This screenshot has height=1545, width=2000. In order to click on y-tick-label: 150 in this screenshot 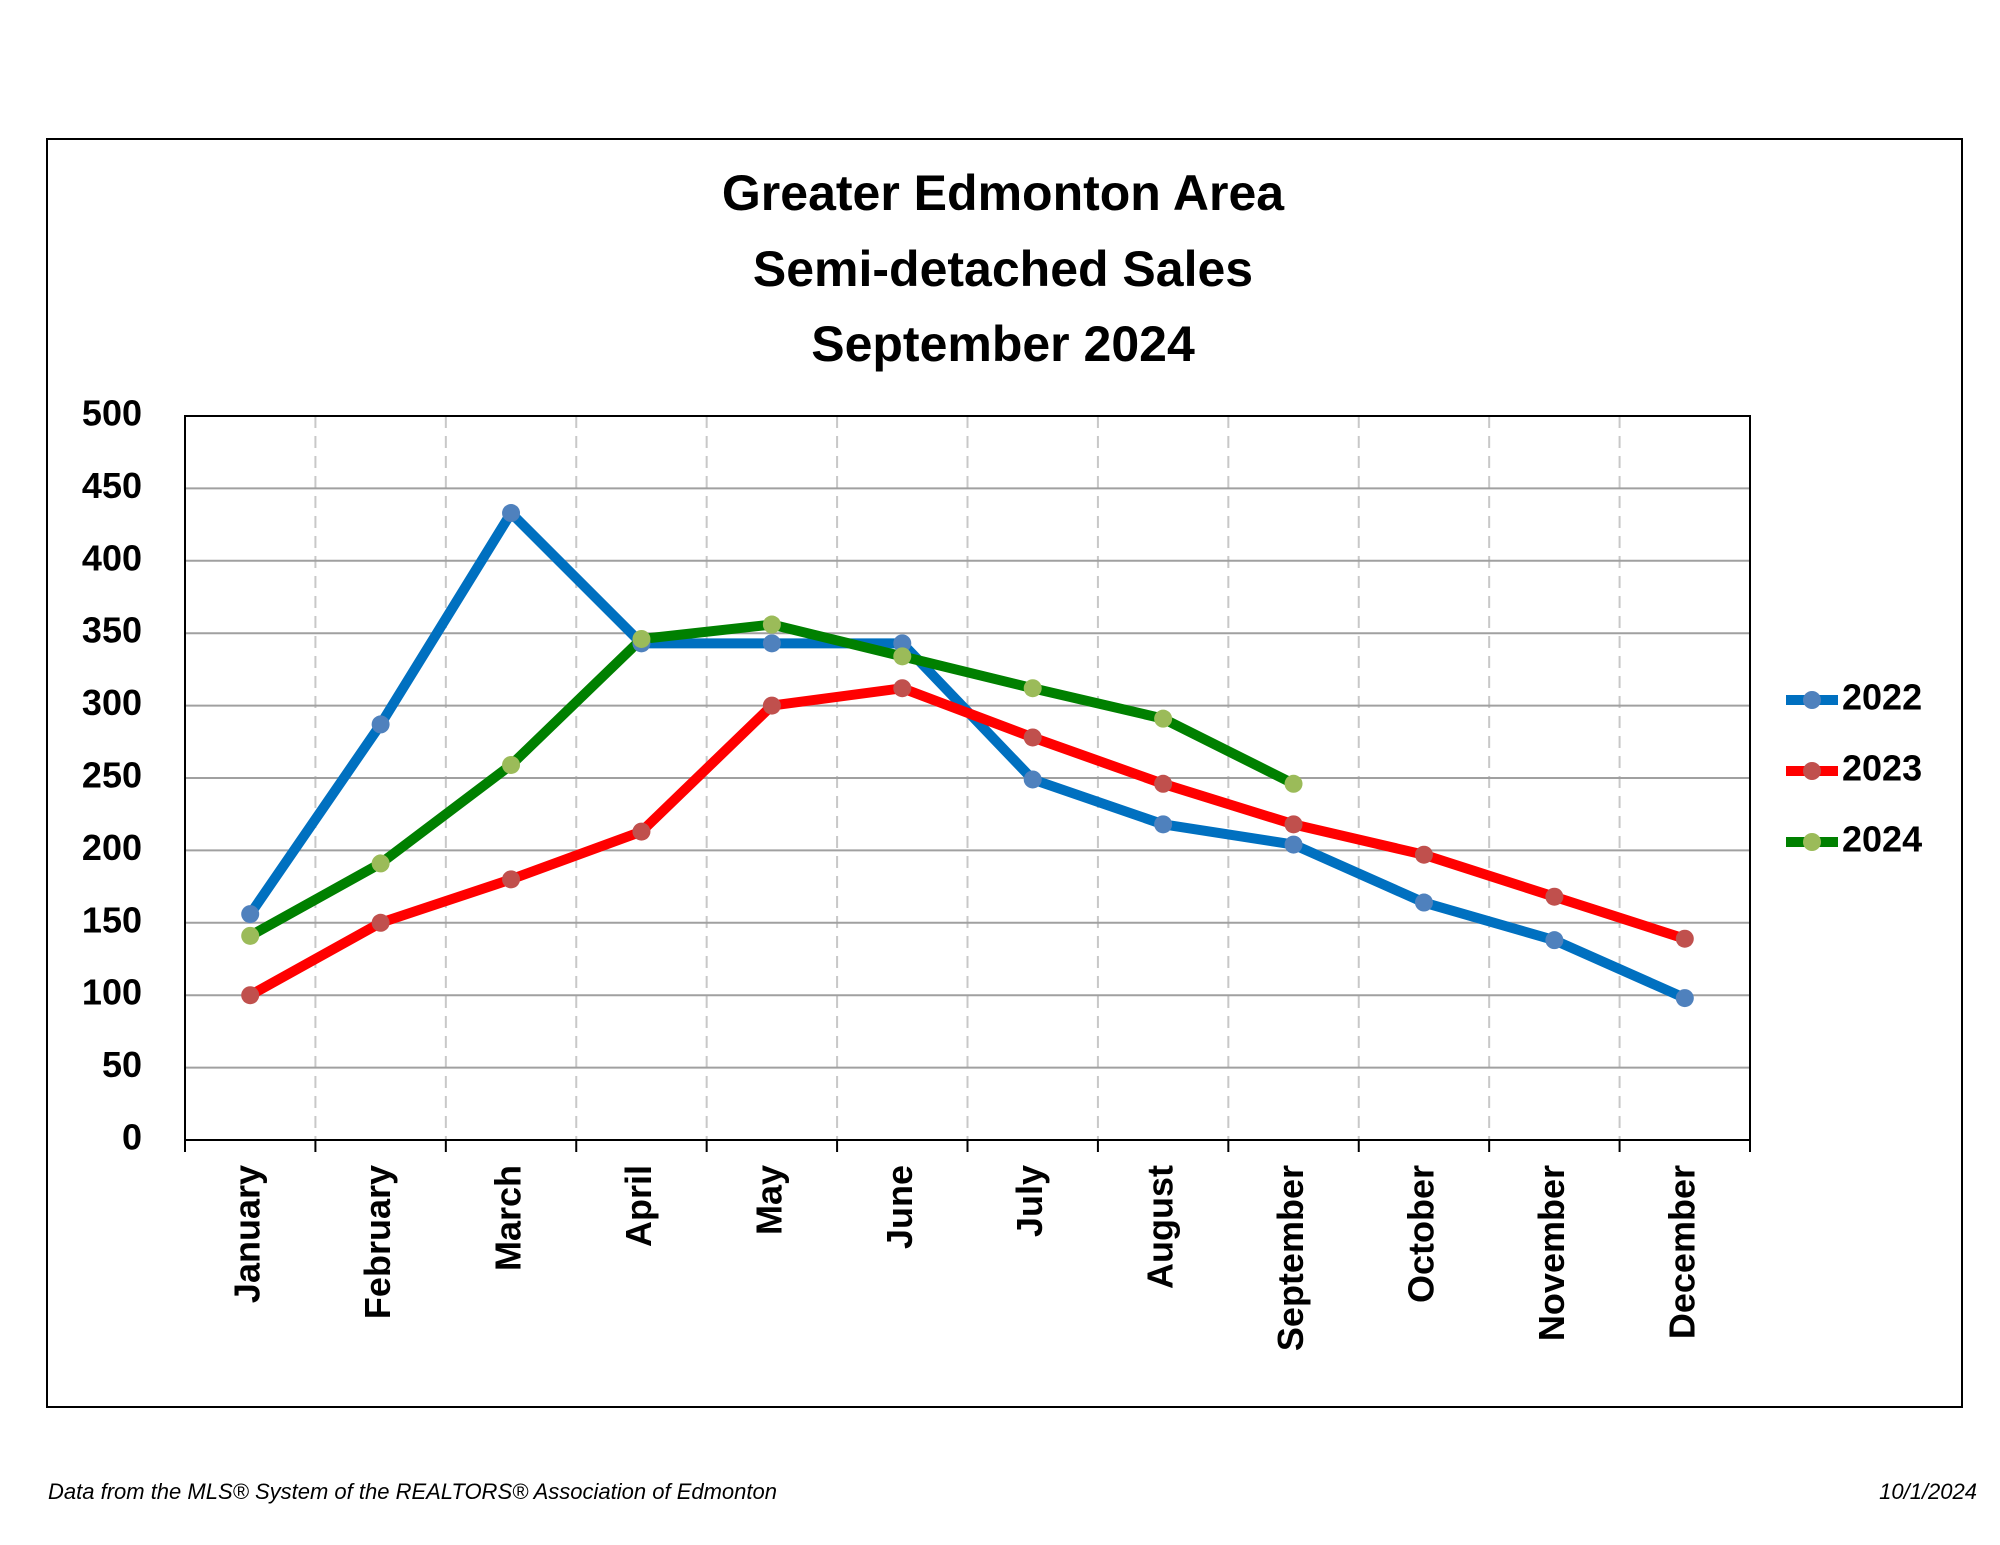, I will do `click(112, 919)`.